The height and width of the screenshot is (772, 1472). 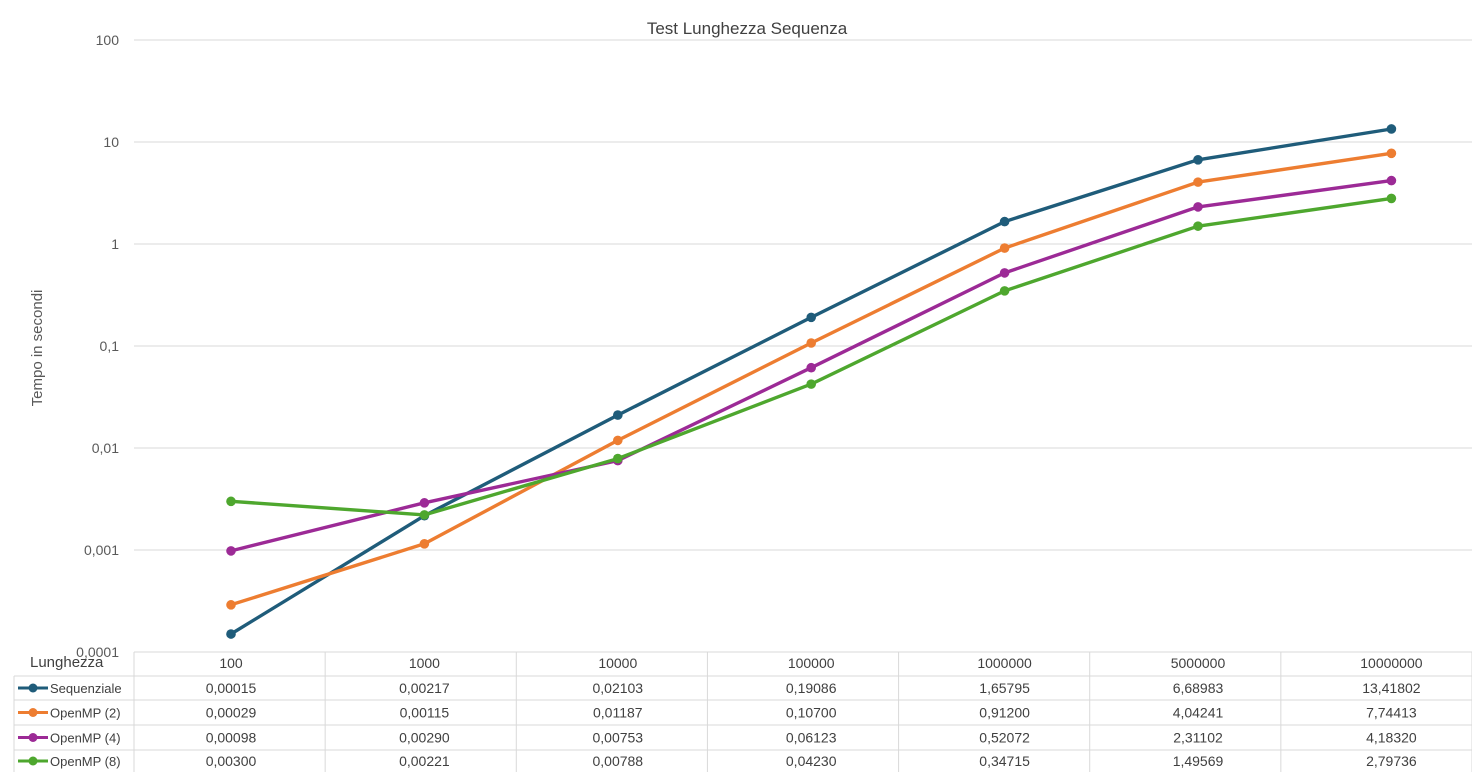 What do you see at coordinates (231, 738) in the screenshot?
I see `table-cell: 0,00098` at bounding box center [231, 738].